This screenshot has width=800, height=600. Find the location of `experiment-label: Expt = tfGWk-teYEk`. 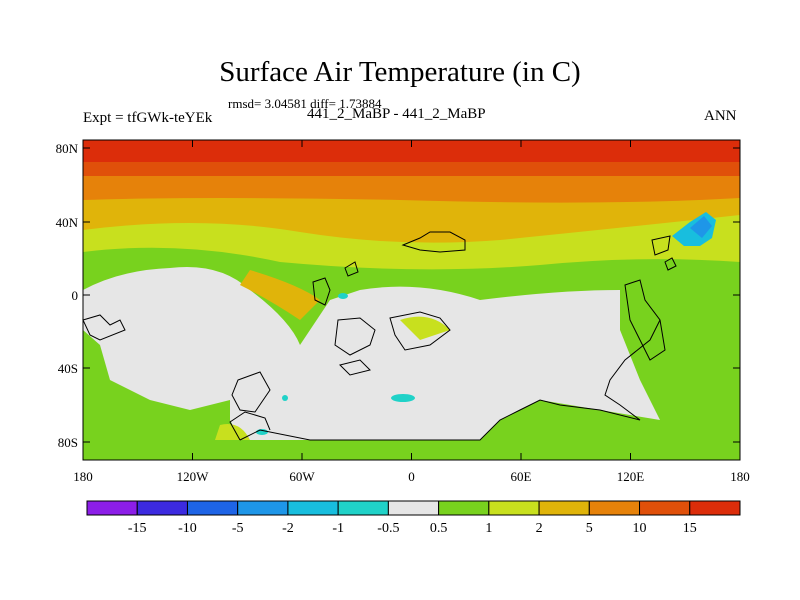

experiment-label: Expt = tfGWk-teYEk is located at coordinates (148, 118).